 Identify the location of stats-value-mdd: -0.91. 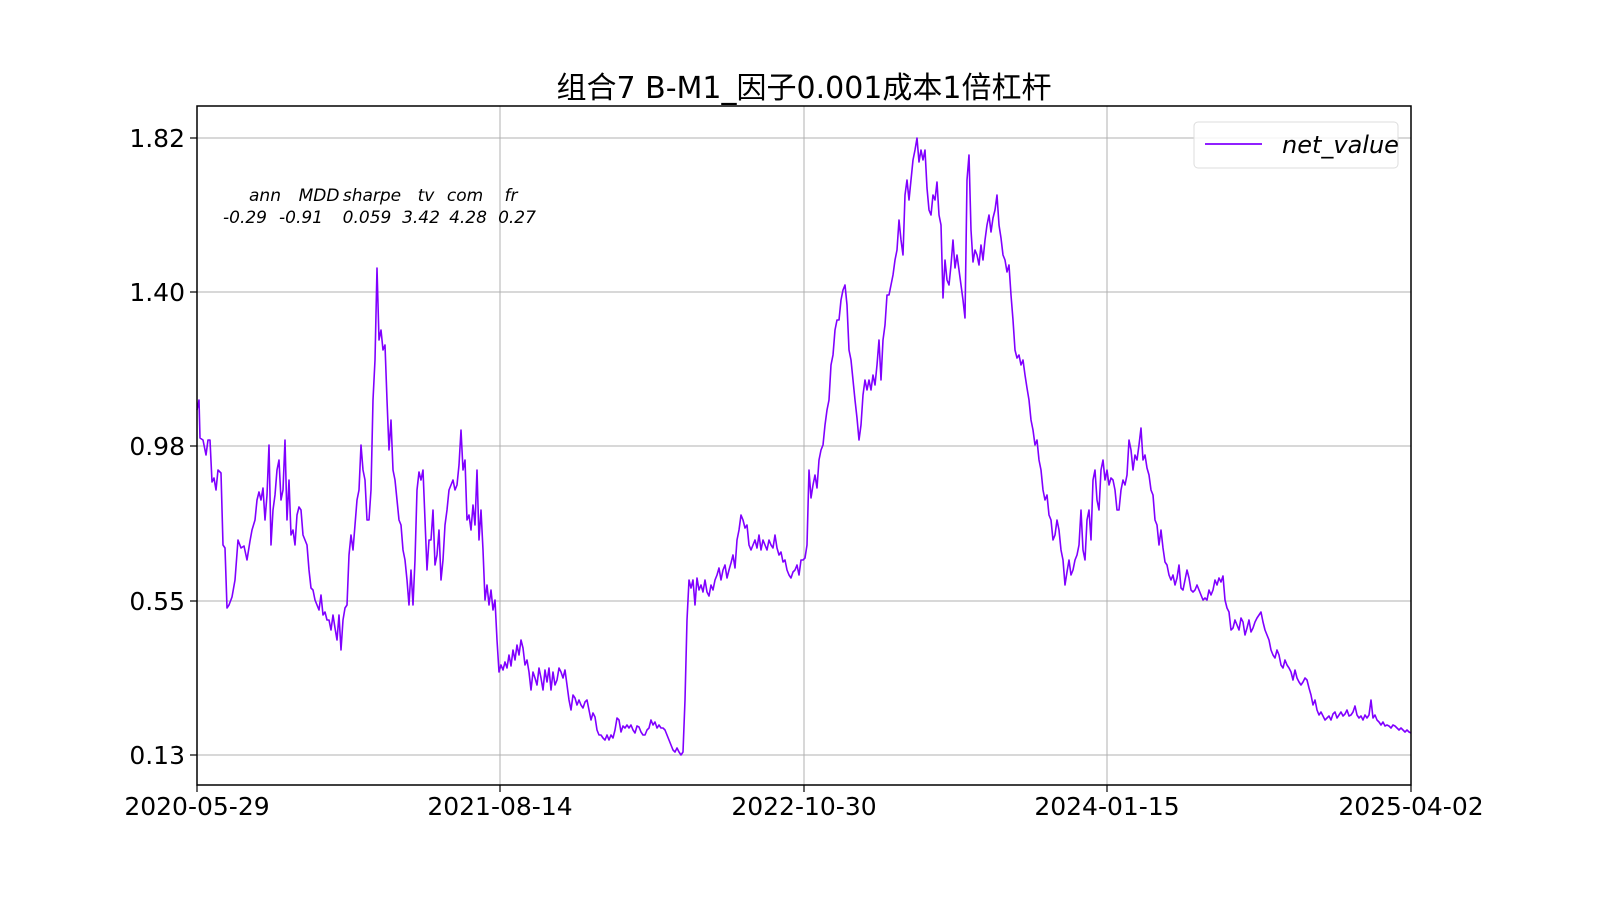
(301, 218).